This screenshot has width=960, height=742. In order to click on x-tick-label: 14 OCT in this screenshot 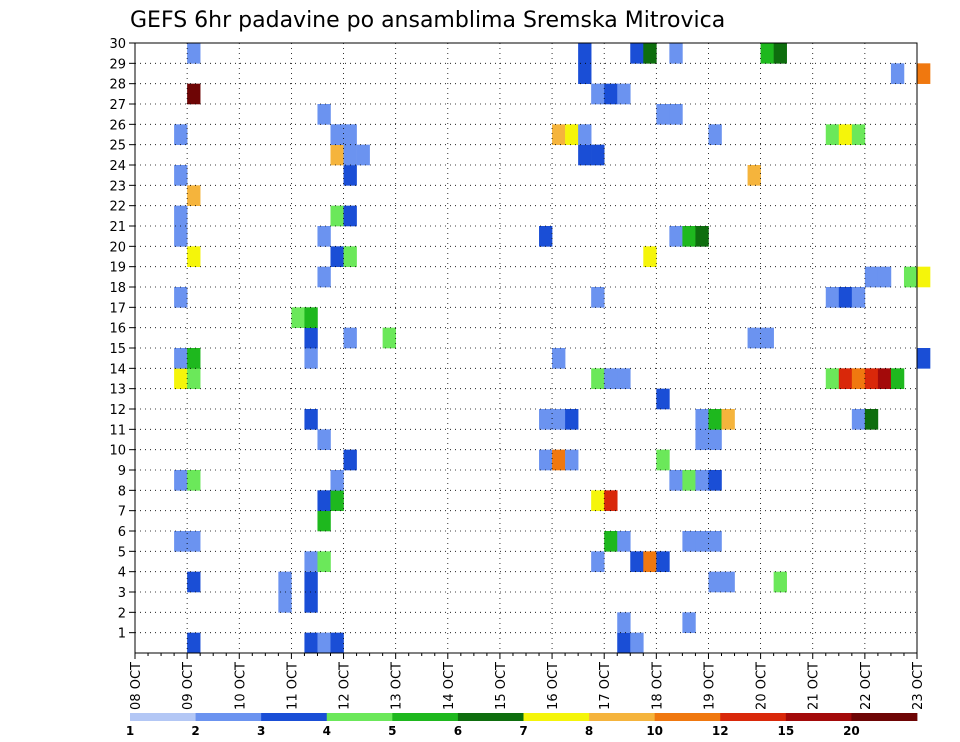, I will do `click(449, 686)`.